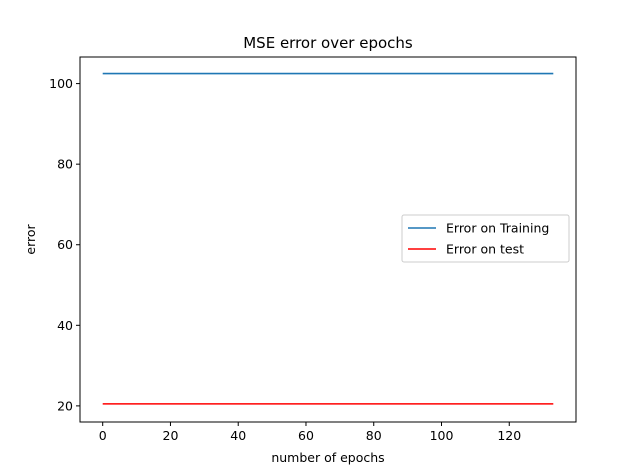 This screenshot has height=474, width=640. I want to click on y-tick-label: 80, so click(65, 164).